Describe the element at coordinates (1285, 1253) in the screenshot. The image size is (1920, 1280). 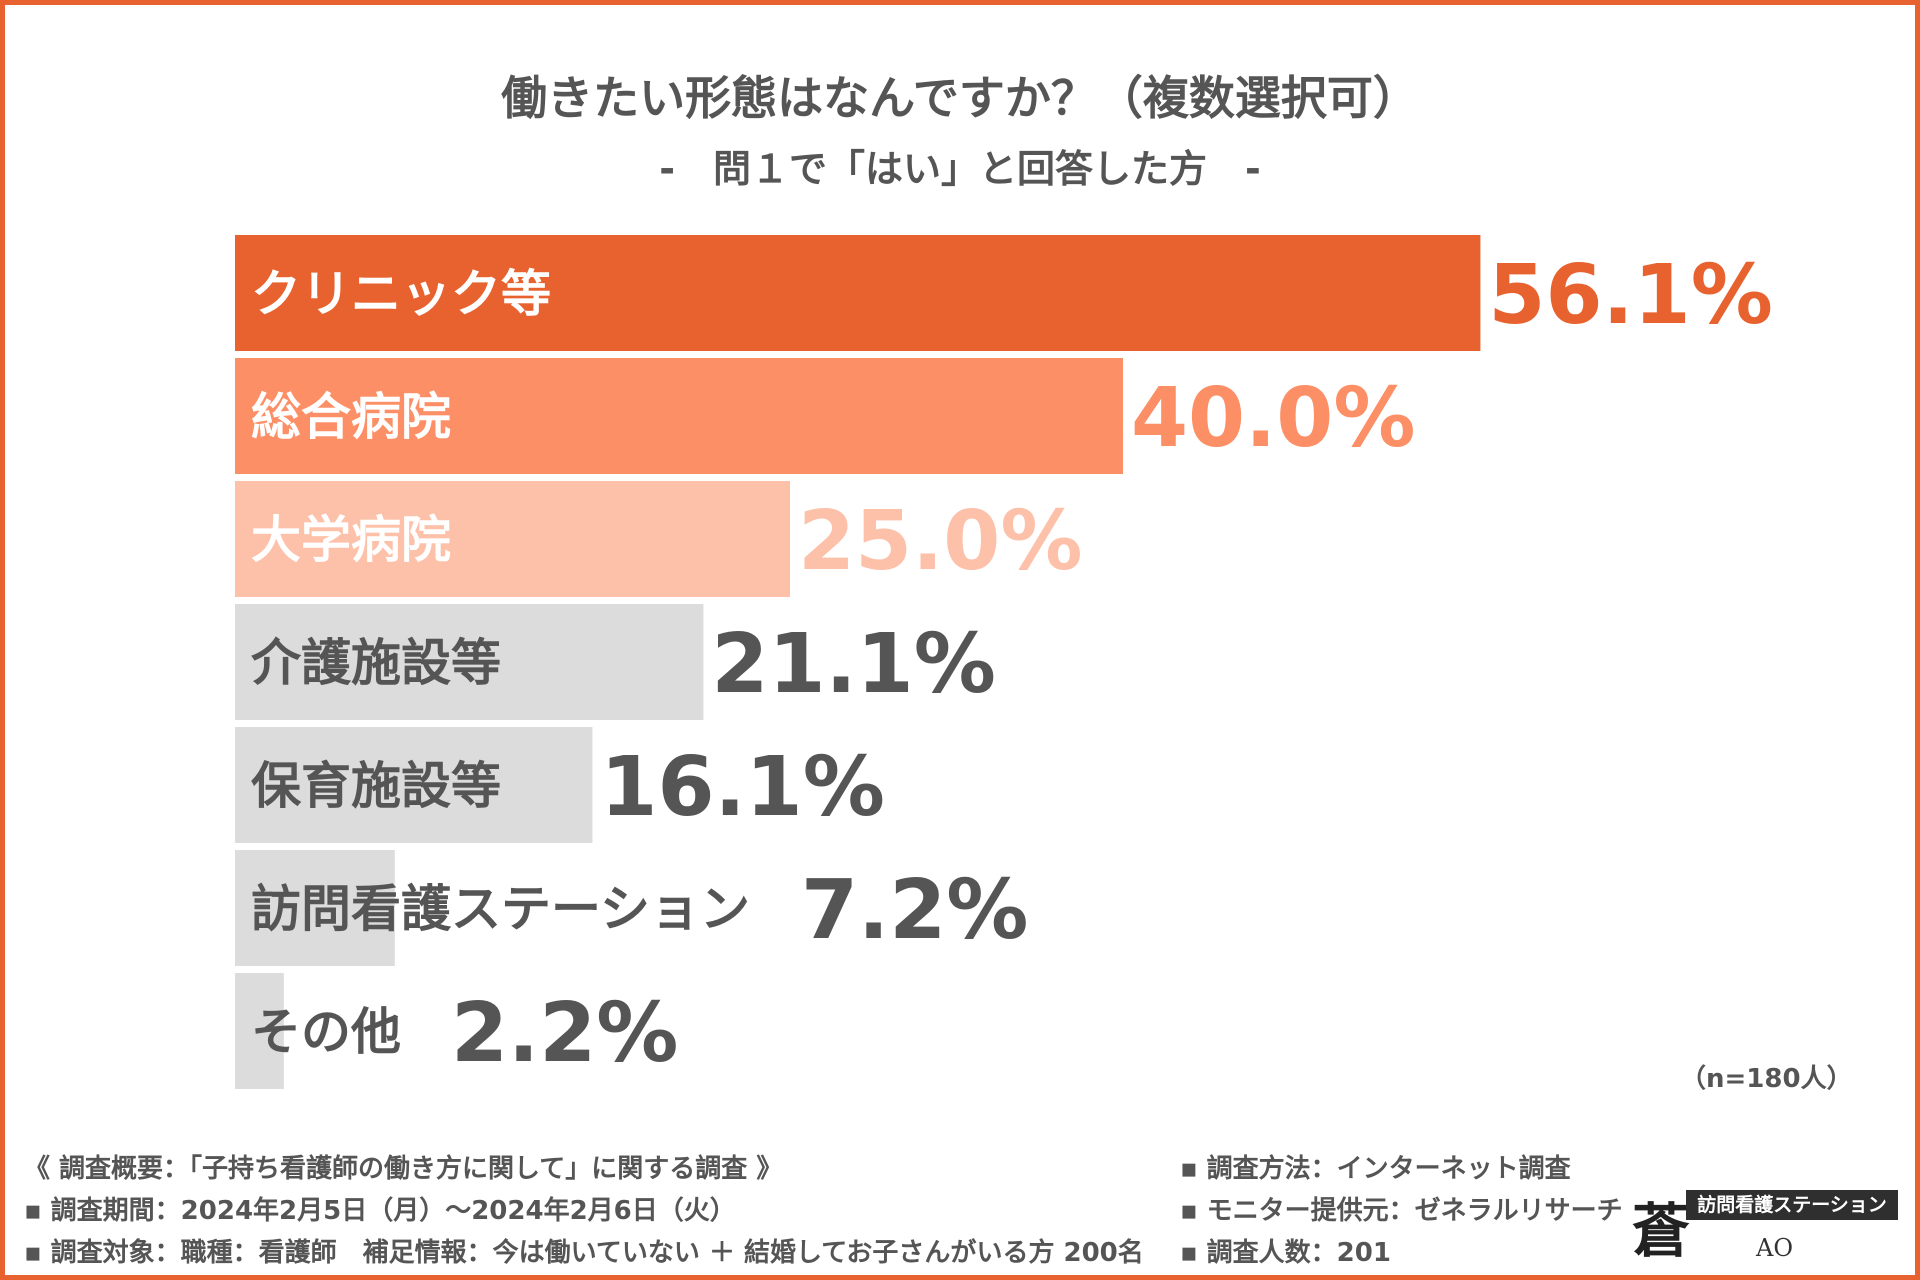
I see `footer-survey-count: ▪ 調査人数：201` at that location.